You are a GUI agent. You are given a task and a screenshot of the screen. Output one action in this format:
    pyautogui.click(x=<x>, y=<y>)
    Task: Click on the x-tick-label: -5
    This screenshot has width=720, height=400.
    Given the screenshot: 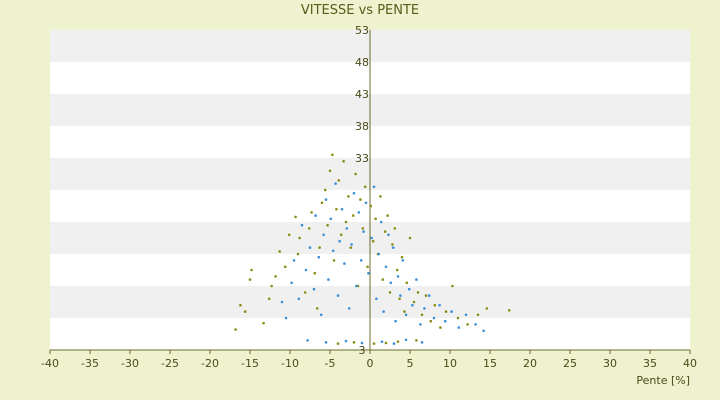 What is the action you would take?
    pyautogui.click(x=330, y=363)
    